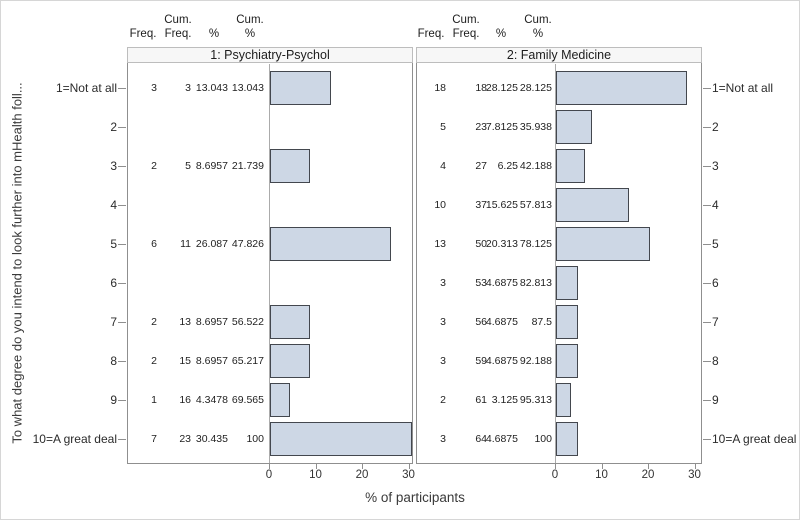 This screenshot has width=800, height=520. I want to click on cum-pct-value: 65.217, so click(247, 361).